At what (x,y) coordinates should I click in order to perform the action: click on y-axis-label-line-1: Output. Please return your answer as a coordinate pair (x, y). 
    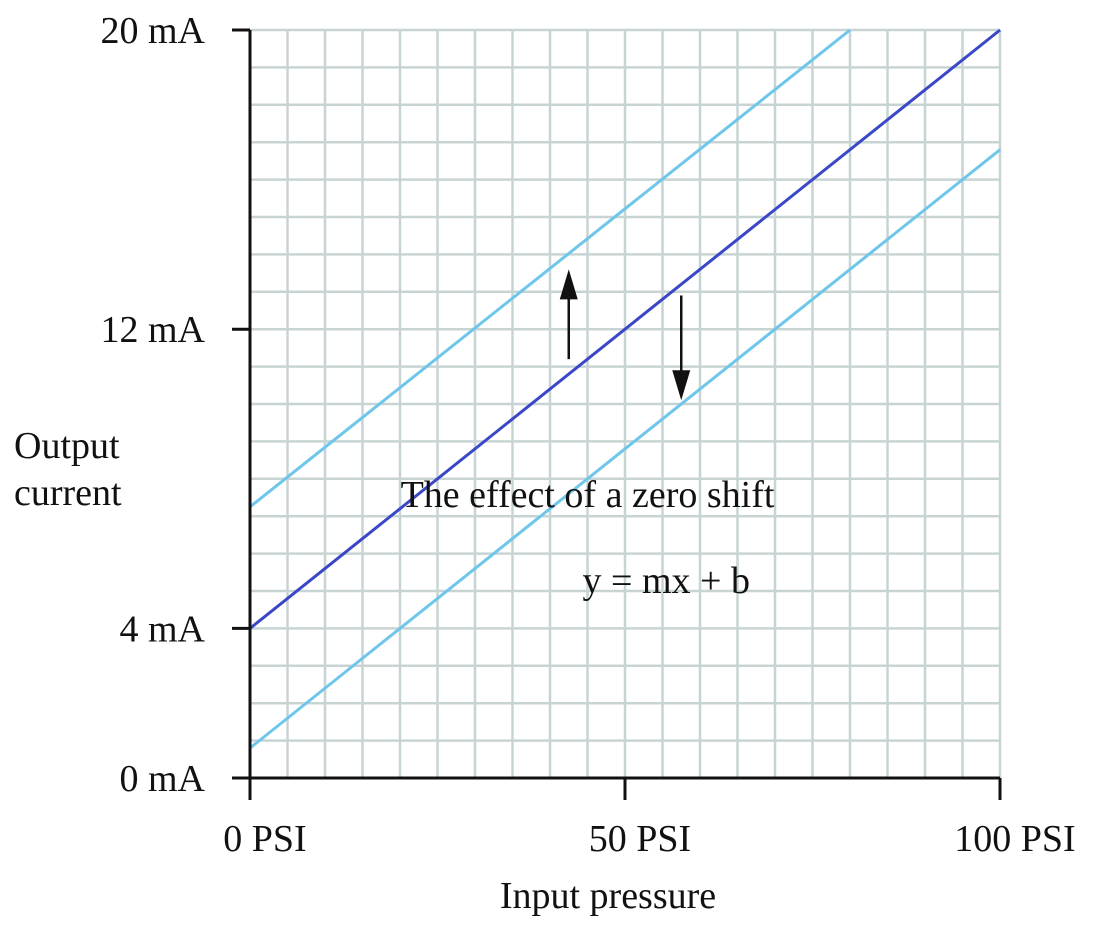
    Looking at the image, I should click on (67, 446).